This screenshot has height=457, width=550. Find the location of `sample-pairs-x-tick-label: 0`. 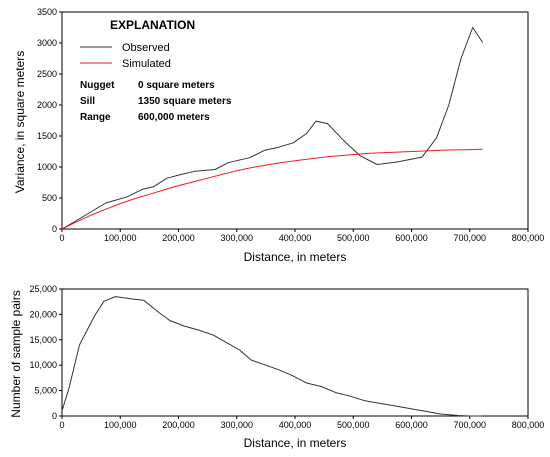

sample-pairs-x-tick-label: 0 is located at coordinates (61, 425).